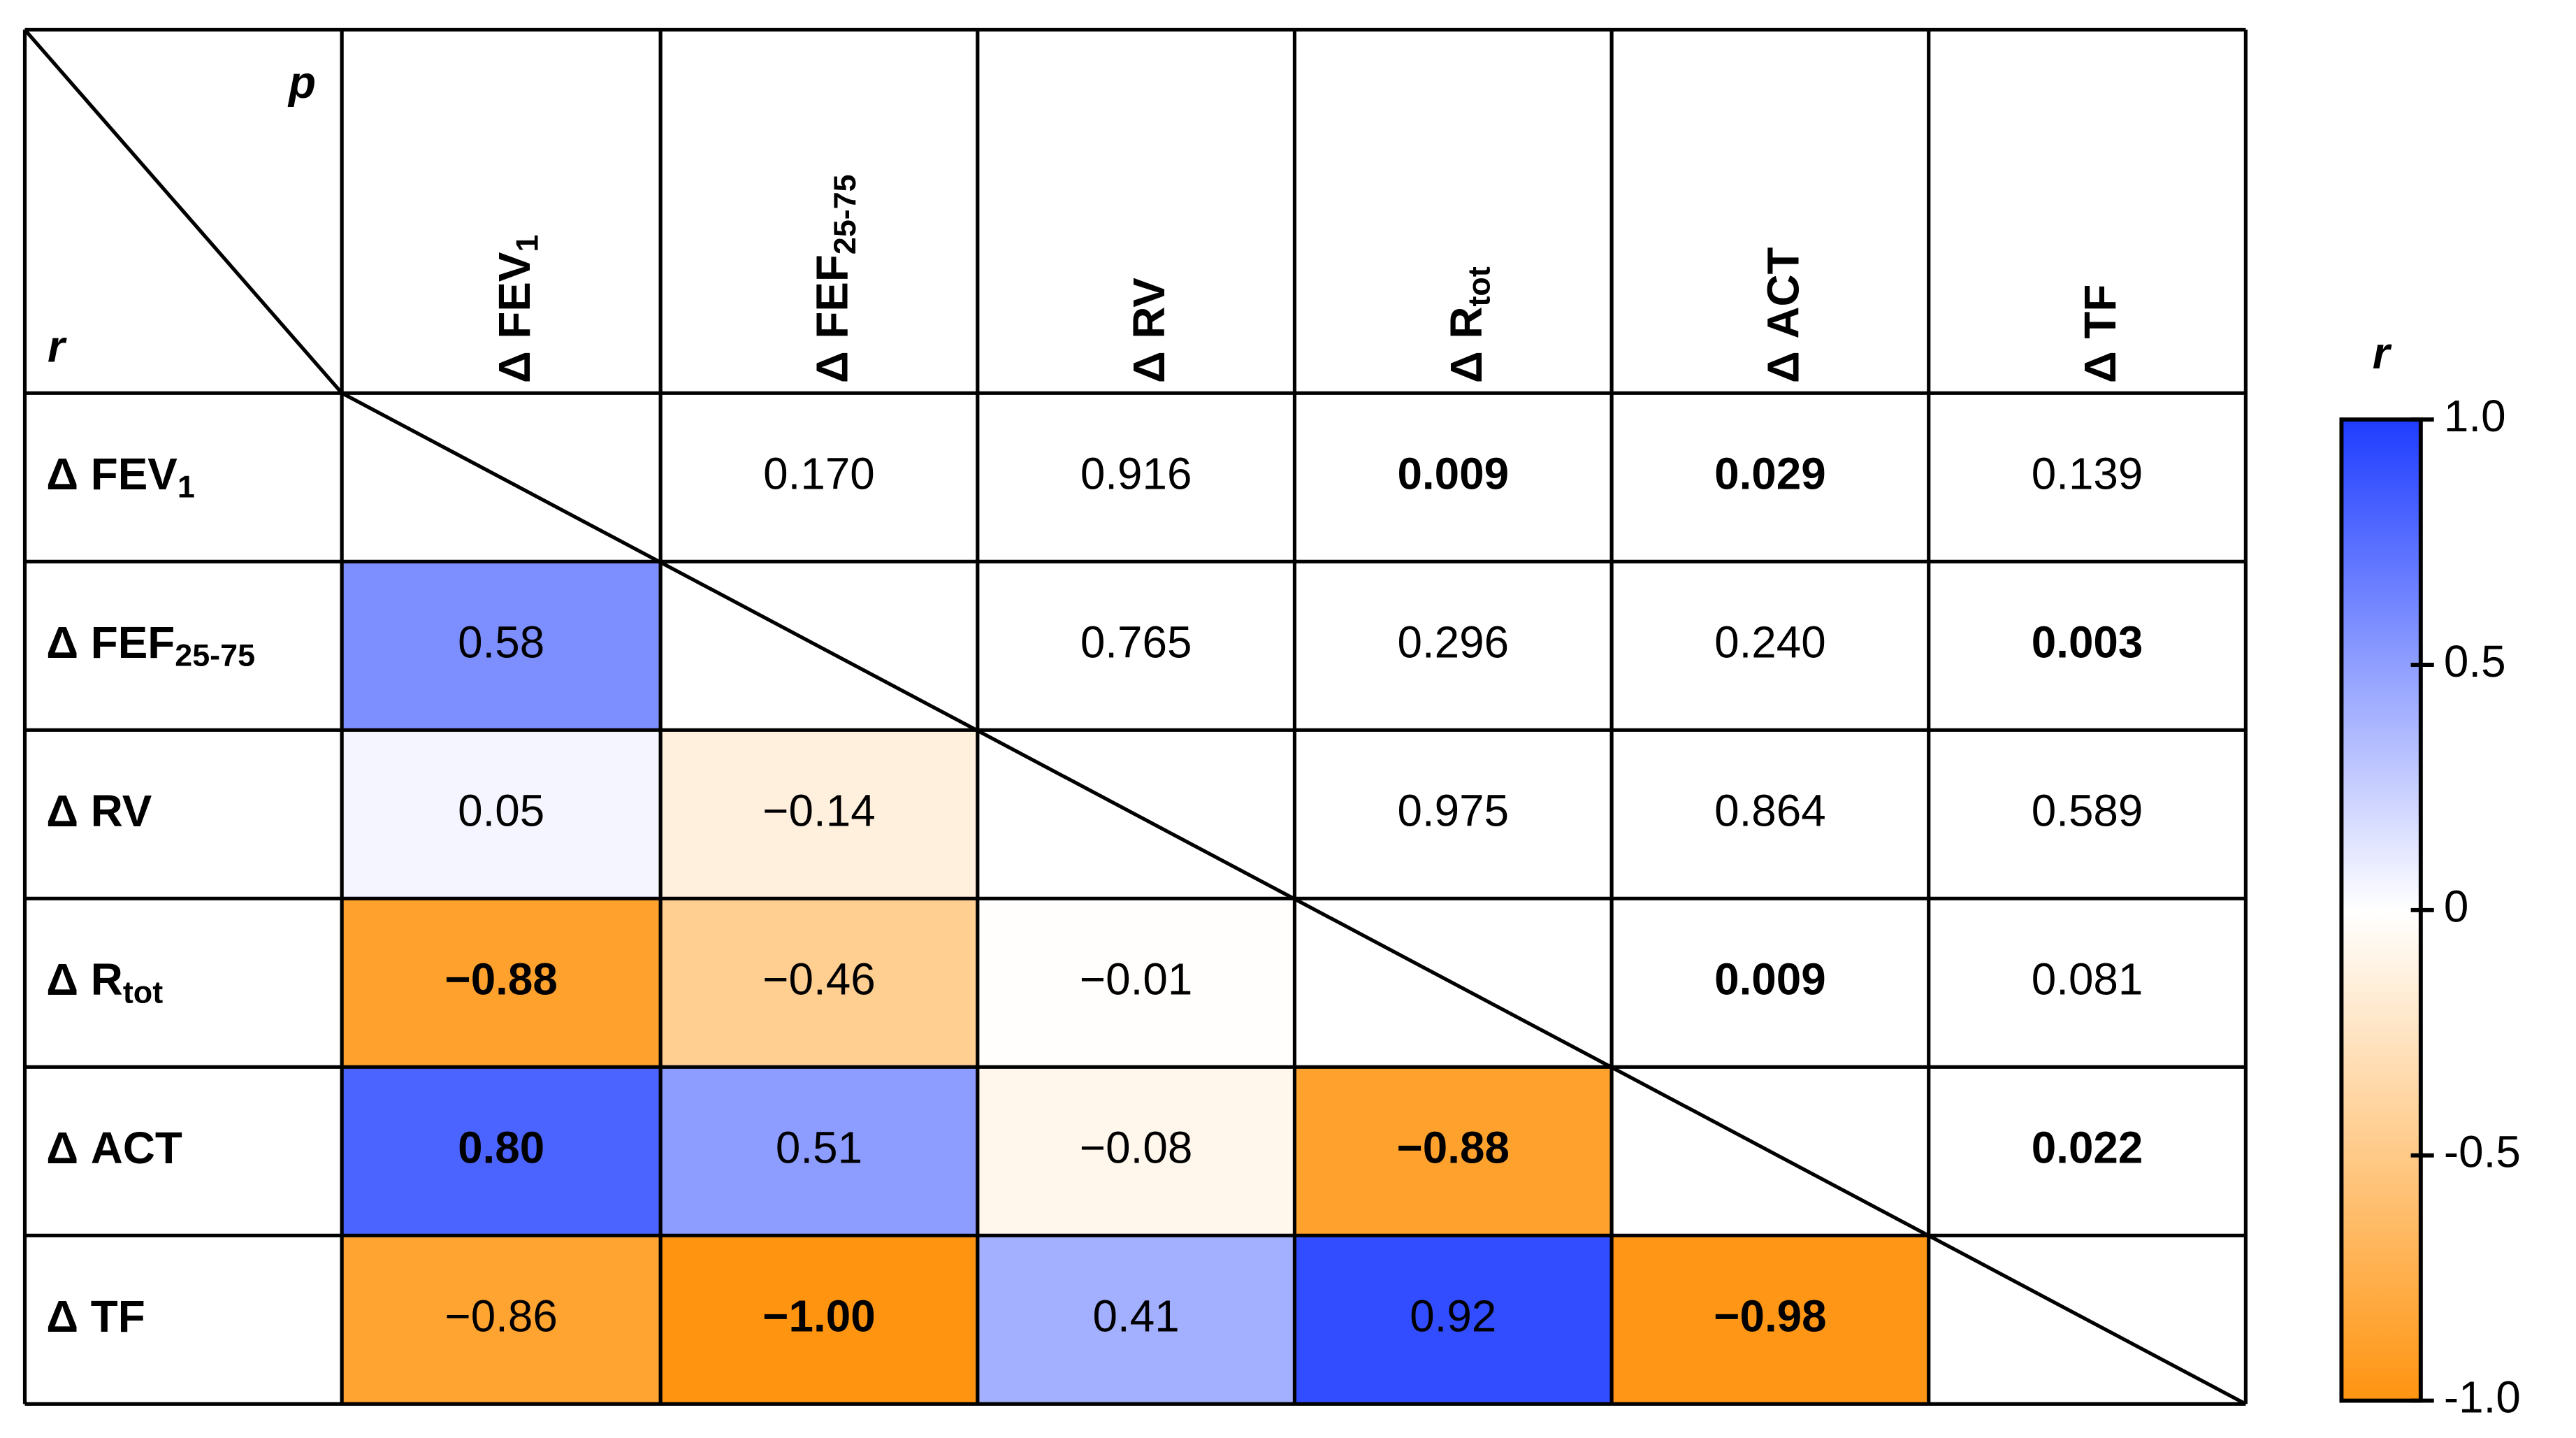 The height and width of the screenshot is (1438, 2576). I want to click on row-label-main: Δ TF, so click(96, 1316).